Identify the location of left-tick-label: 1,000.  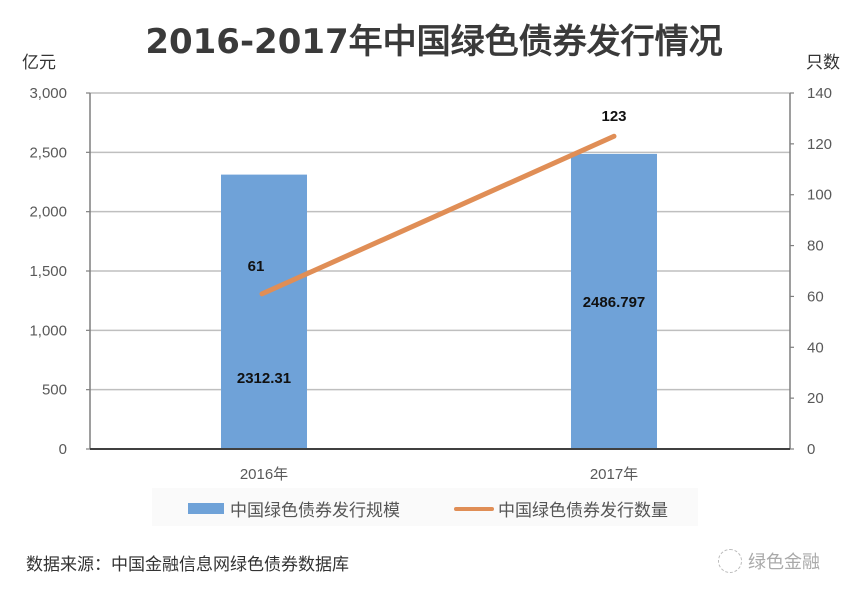
(48, 330).